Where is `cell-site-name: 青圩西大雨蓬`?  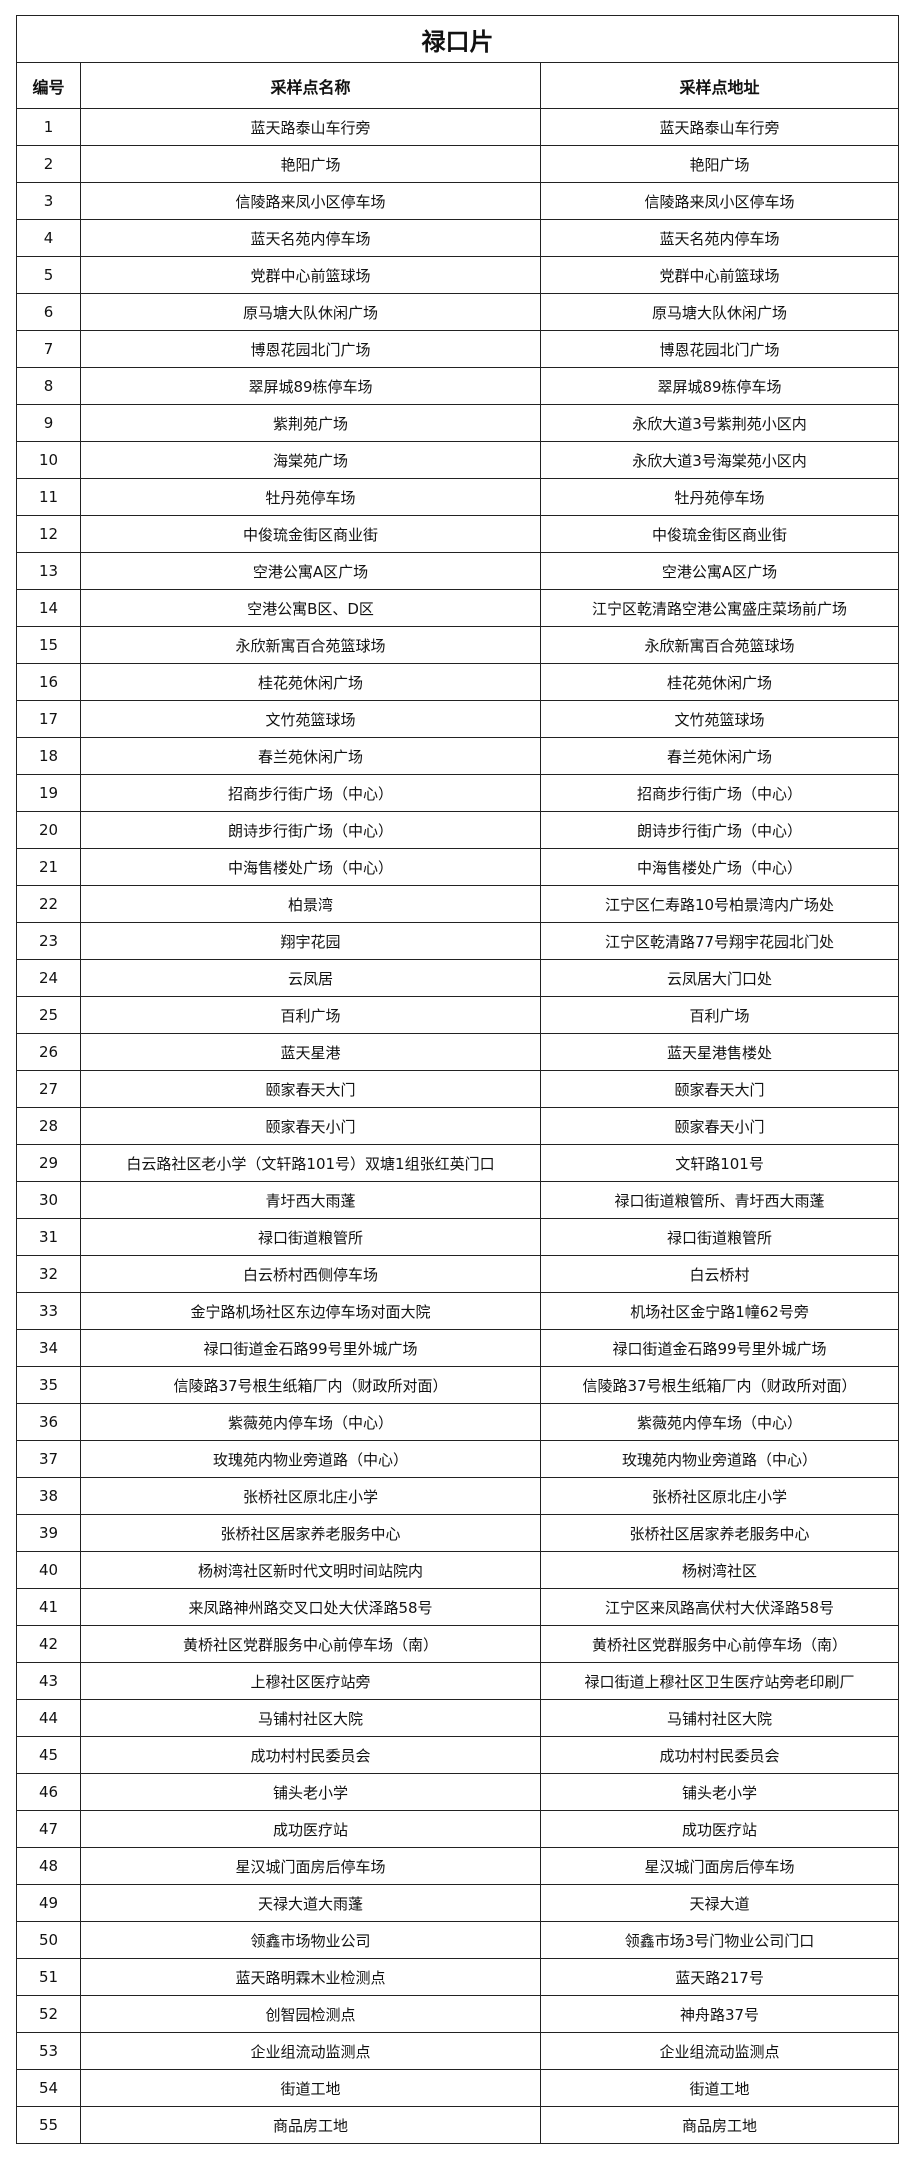
cell-site-name: 青圩西大雨蓬 is located at coordinates (310, 1200).